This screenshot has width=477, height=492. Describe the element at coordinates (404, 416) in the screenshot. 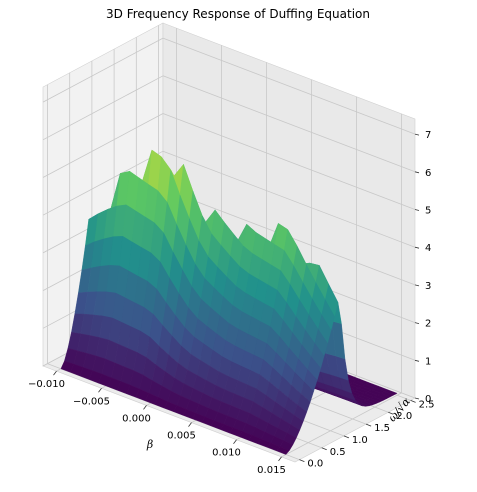

I see `y-tick-label: 2.0` at that location.